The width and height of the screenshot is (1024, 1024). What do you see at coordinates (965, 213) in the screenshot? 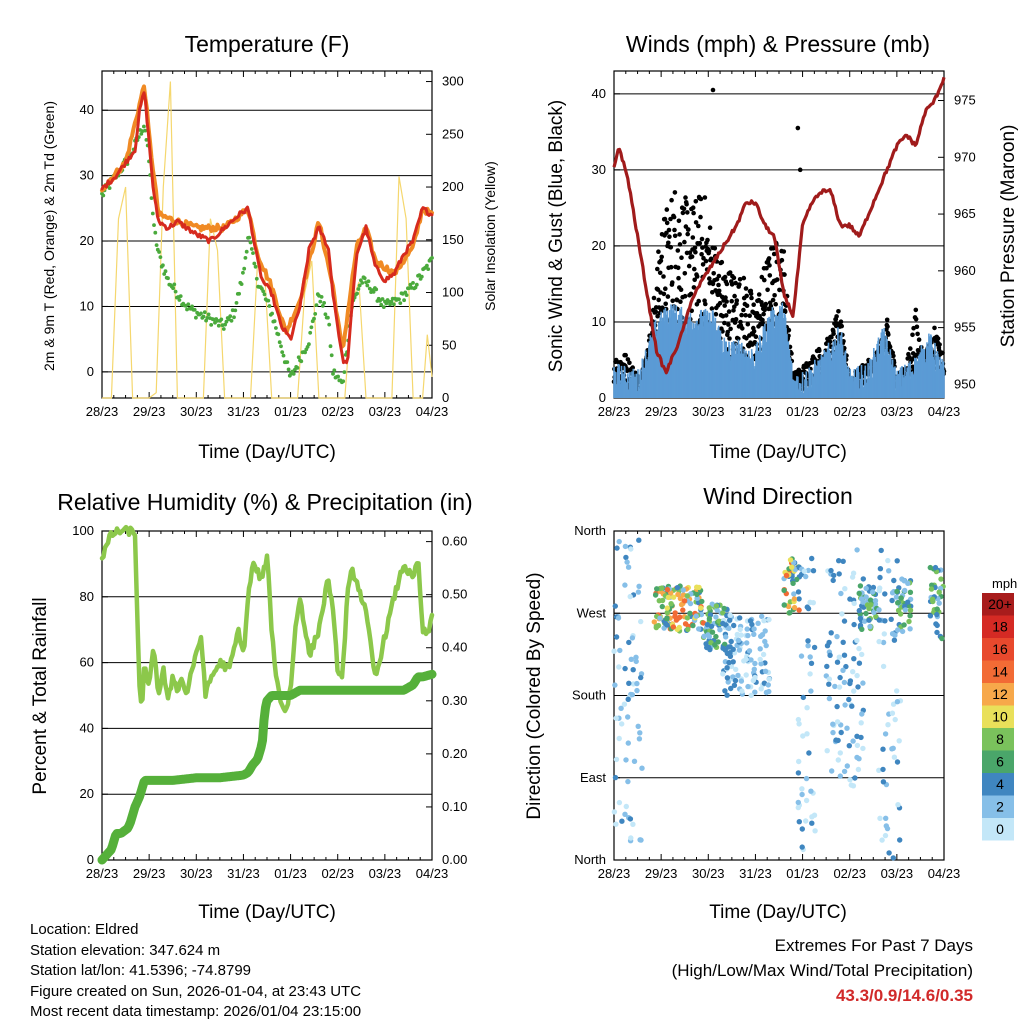
I see `y-right-tick-label: 965` at bounding box center [965, 213].